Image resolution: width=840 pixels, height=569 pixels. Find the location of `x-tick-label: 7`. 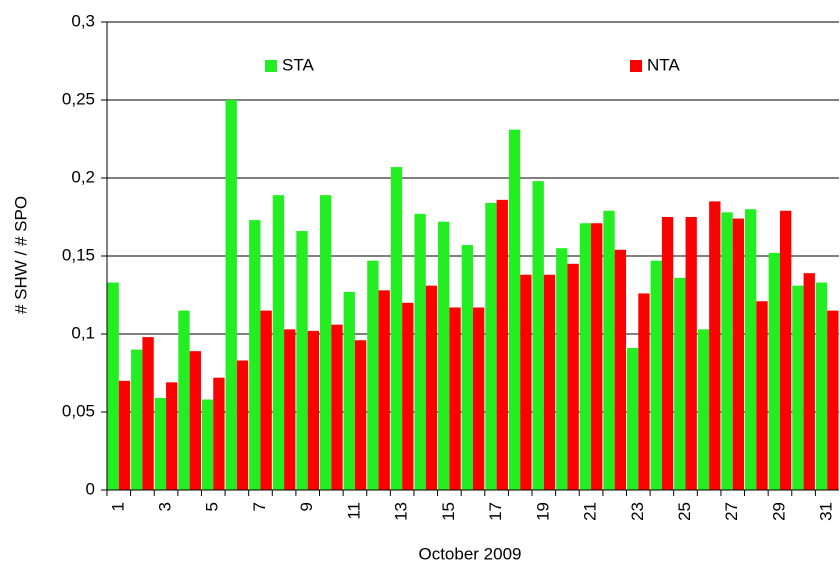

x-tick-label: 7 is located at coordinates (259, 506).